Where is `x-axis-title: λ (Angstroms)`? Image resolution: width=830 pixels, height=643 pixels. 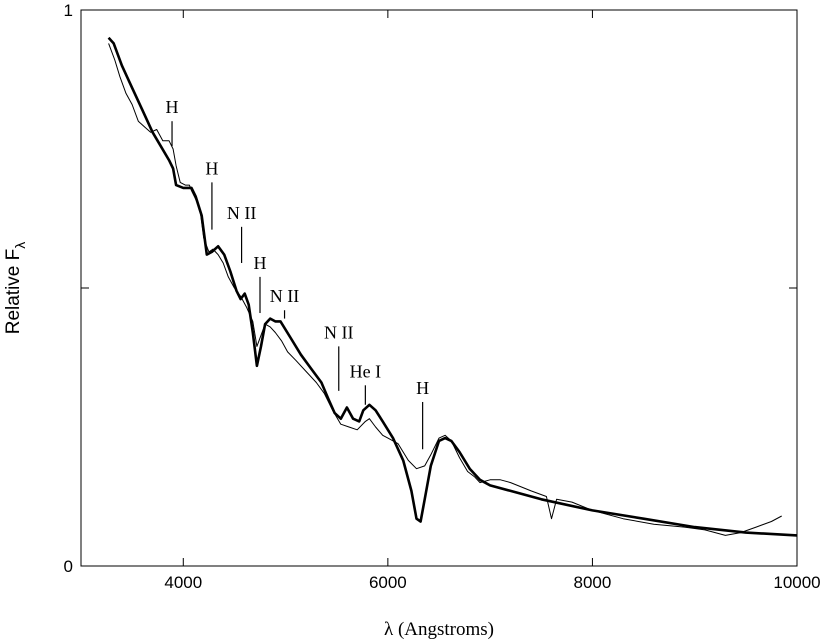 x-axis-title: λ (Angstroms) is located at coordinates (439, 629).